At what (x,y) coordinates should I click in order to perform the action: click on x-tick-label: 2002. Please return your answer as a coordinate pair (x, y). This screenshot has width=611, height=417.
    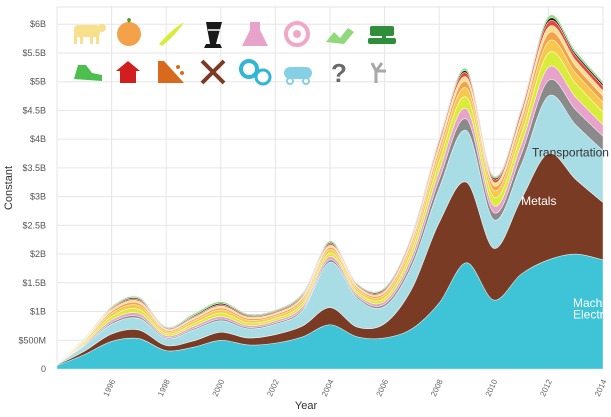
    Looking at the image, I should click on (273, 387).